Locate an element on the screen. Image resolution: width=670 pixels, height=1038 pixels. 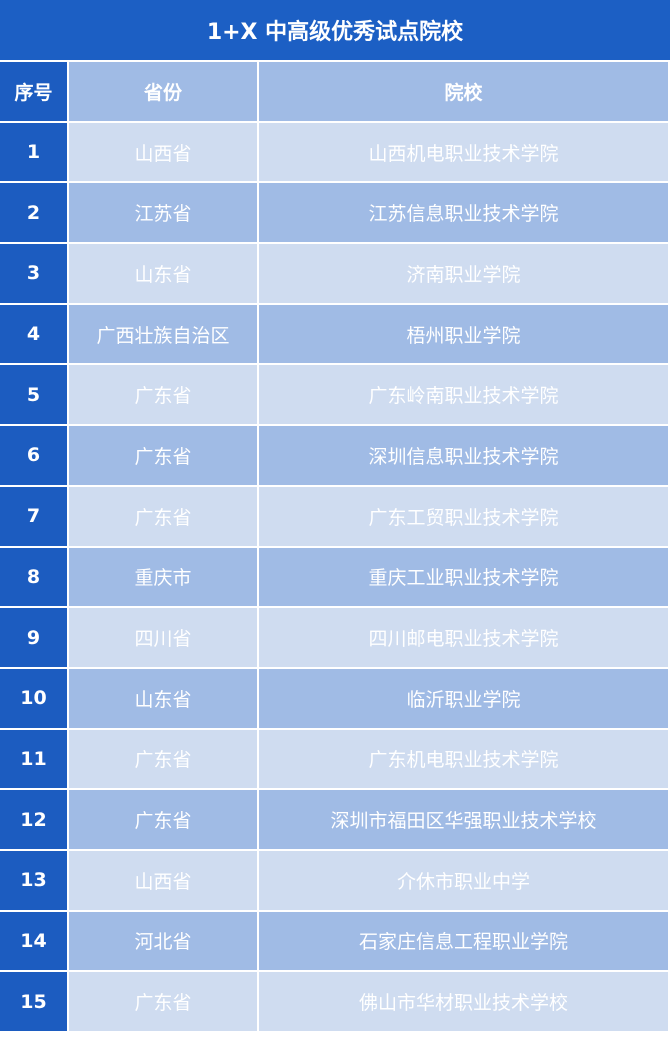
row-province: 河北省 is located at coordinates (163, 941).